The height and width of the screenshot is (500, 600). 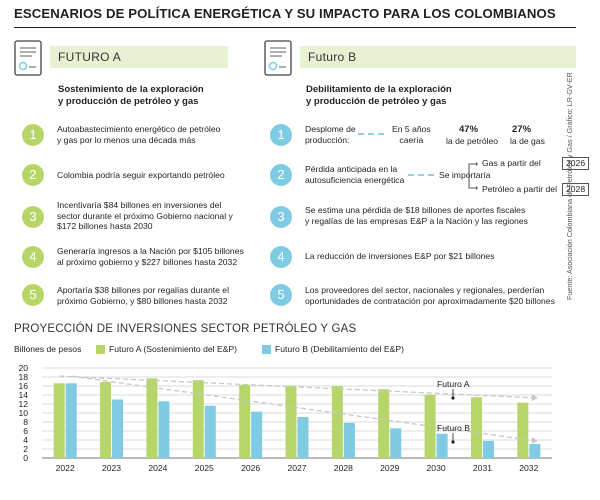 What do you see at coordinates (519, 189) in the screenshot?
I see `oil-import-from: Petróleo a partir del` at bounding box center [519, 189].